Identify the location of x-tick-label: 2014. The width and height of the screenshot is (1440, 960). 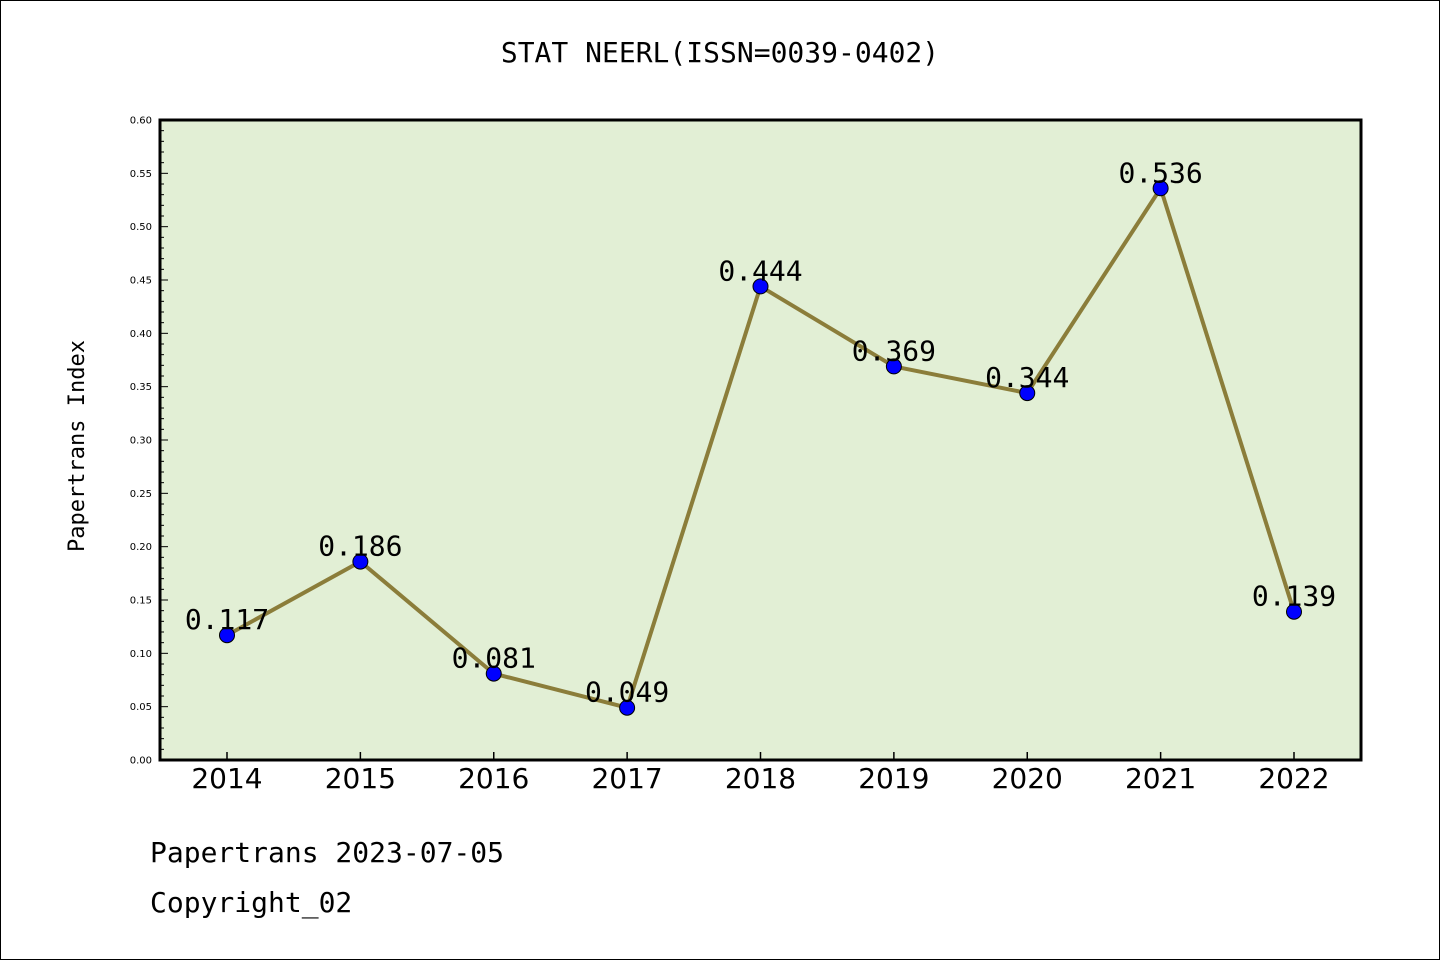
(226, 778).